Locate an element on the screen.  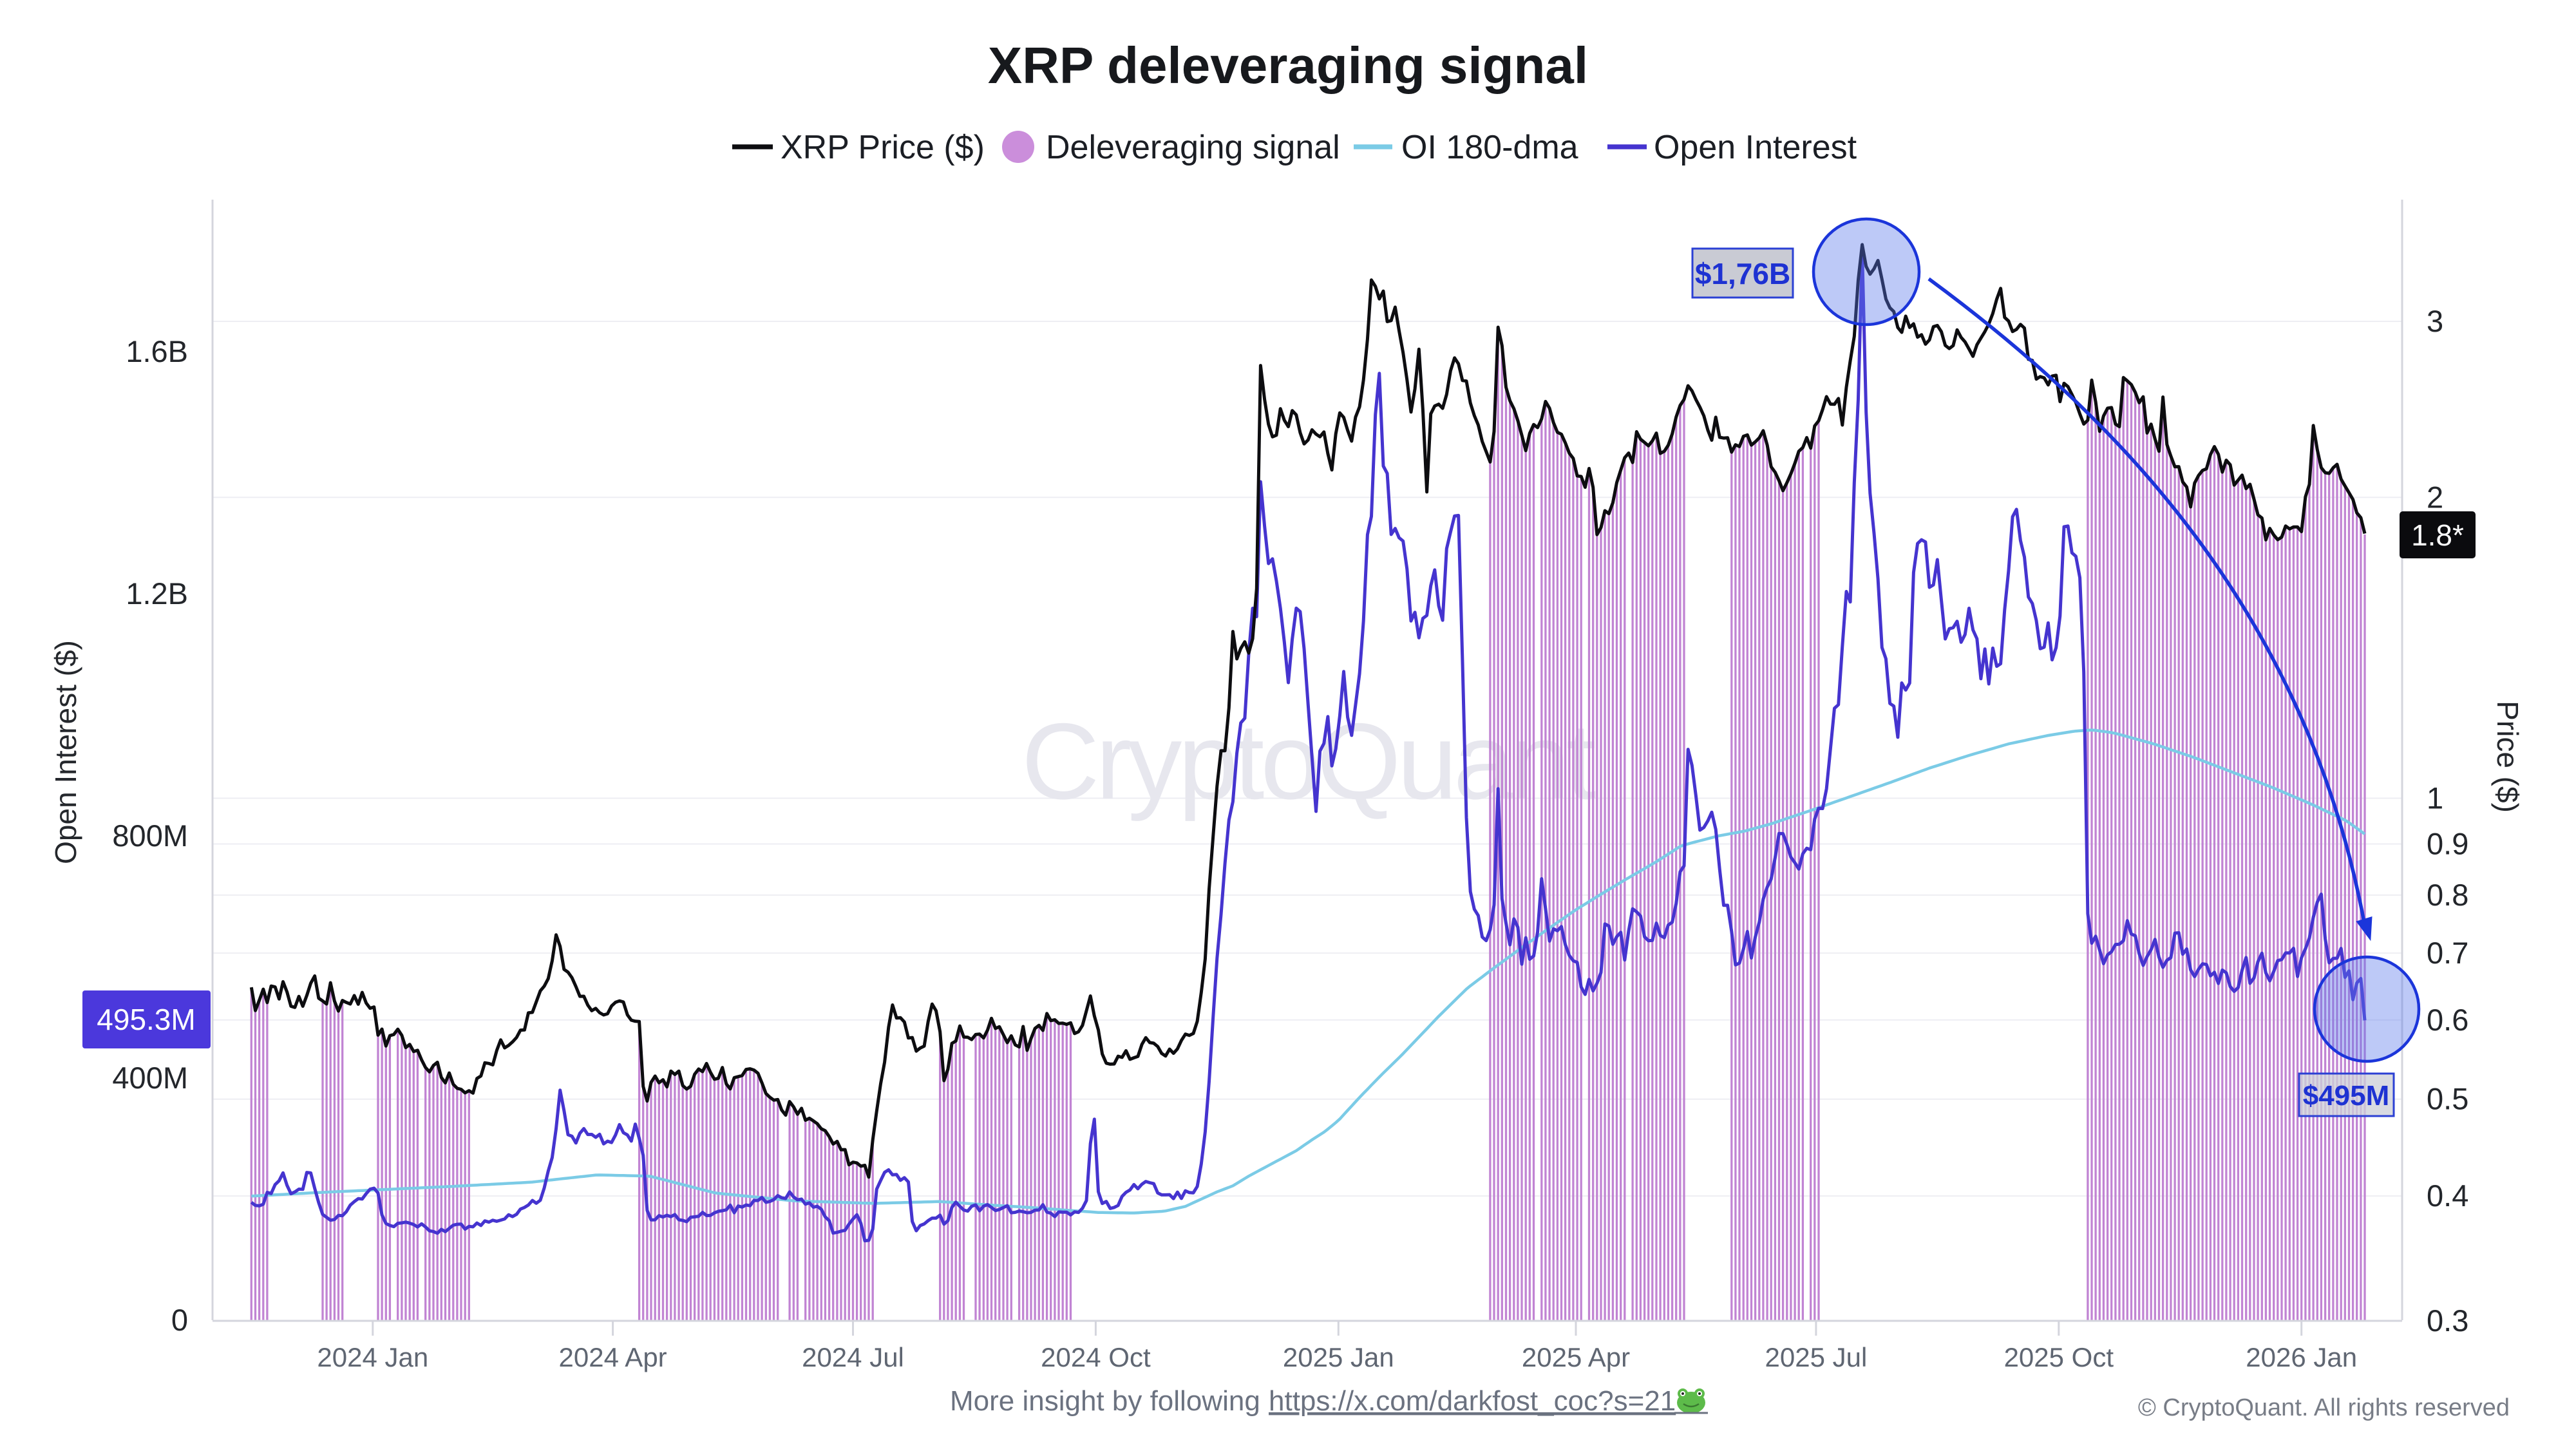
svg-text: 3 is located at coordinates (2435, 321).